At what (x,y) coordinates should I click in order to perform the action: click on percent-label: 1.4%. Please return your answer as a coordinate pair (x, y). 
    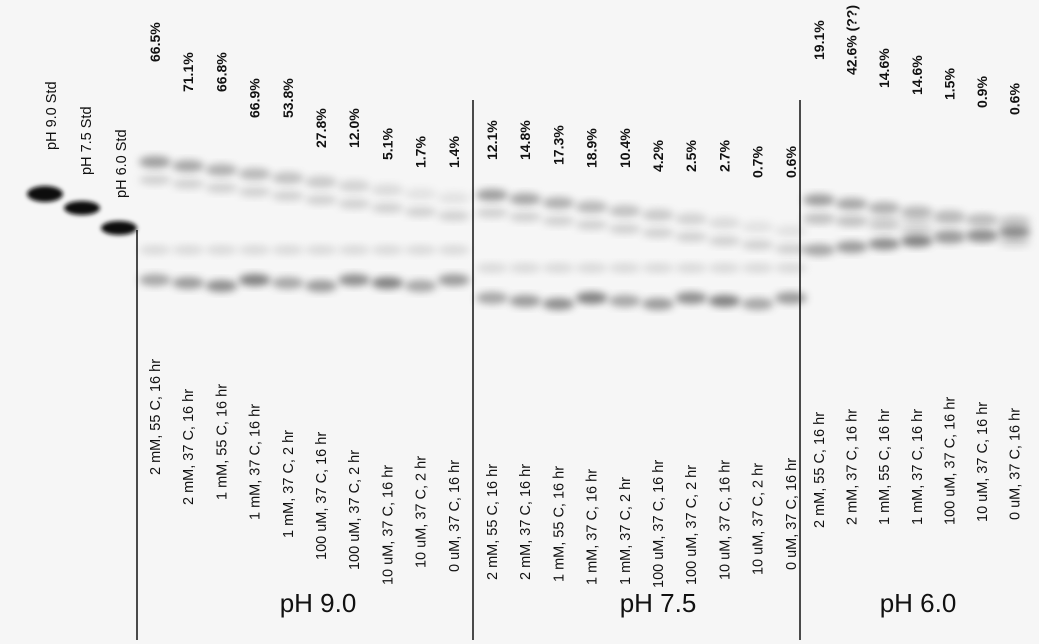
    Looking at the image, I should click on (454, 152).